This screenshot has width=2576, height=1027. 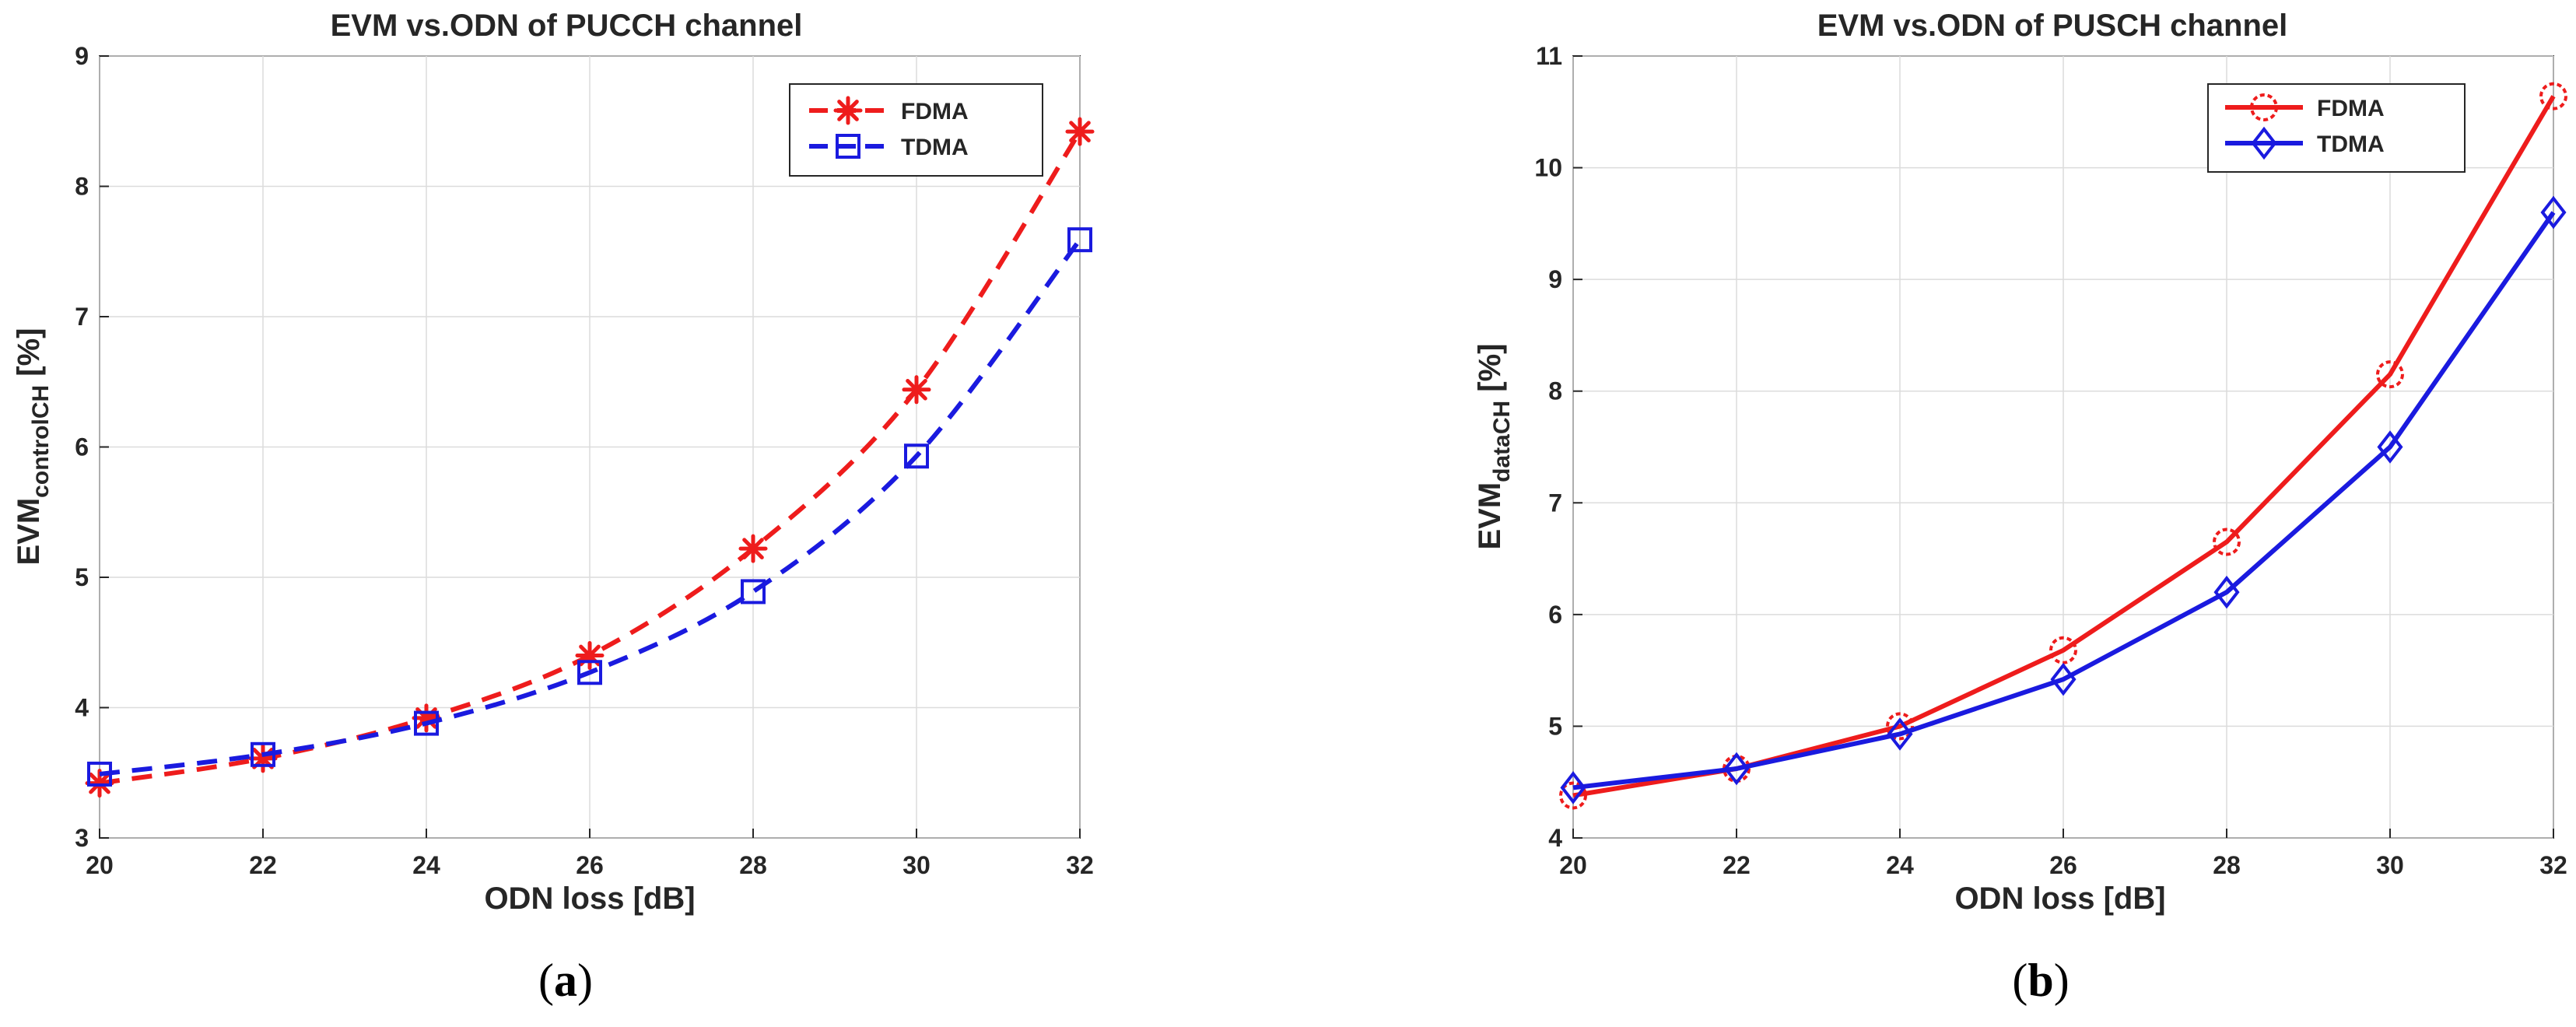 I want to click on chart-a-y-axis-label-main: EVM, so click(x=29, y=532).